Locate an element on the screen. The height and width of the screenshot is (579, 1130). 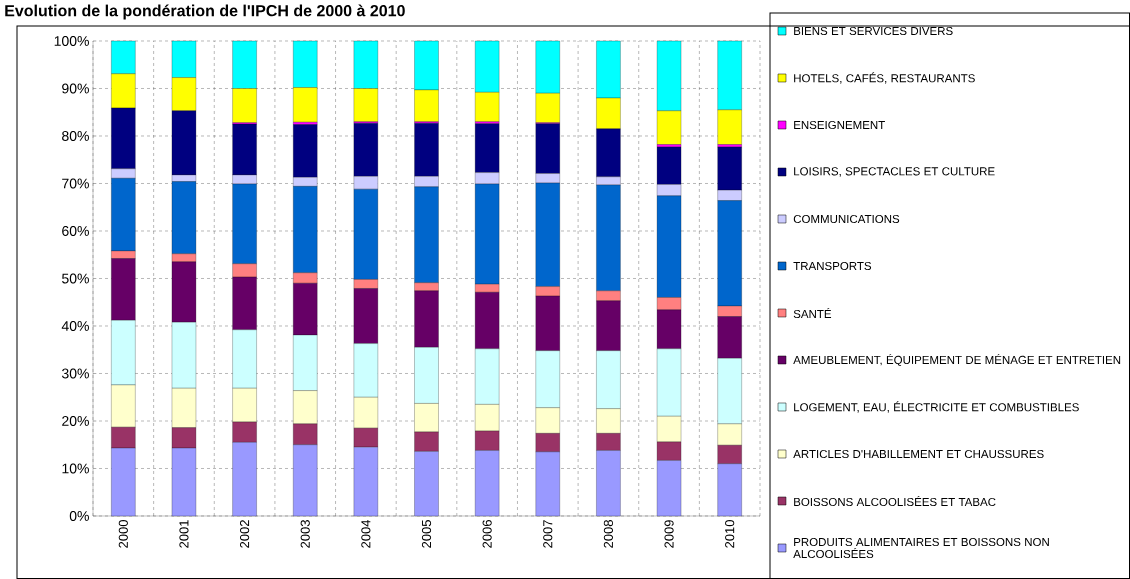
legend-label: LOGEMENT, EAU, ÉLECTRICITE ET COMBUSTIBLES is located at coordinates (936, 407).